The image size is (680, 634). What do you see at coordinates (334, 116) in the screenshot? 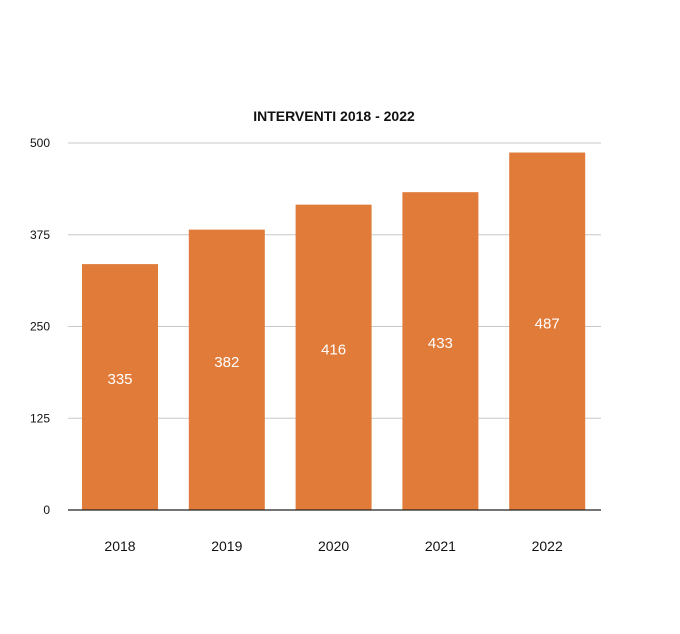
I see `chart-title: INTERVENTI 2018 - 2022` at bounding box center [334, 116].